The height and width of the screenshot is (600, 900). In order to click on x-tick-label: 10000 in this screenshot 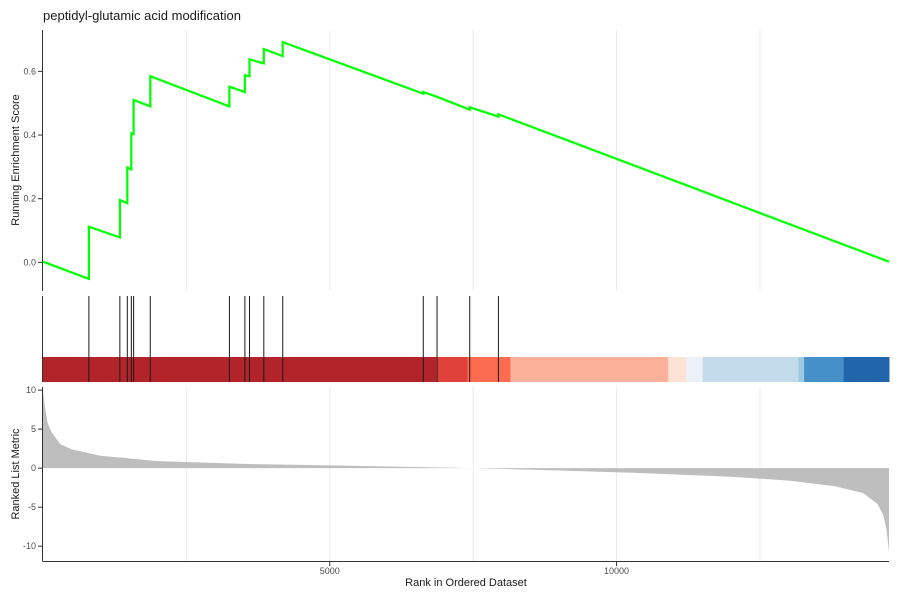, I will do `click(616, 571)`.